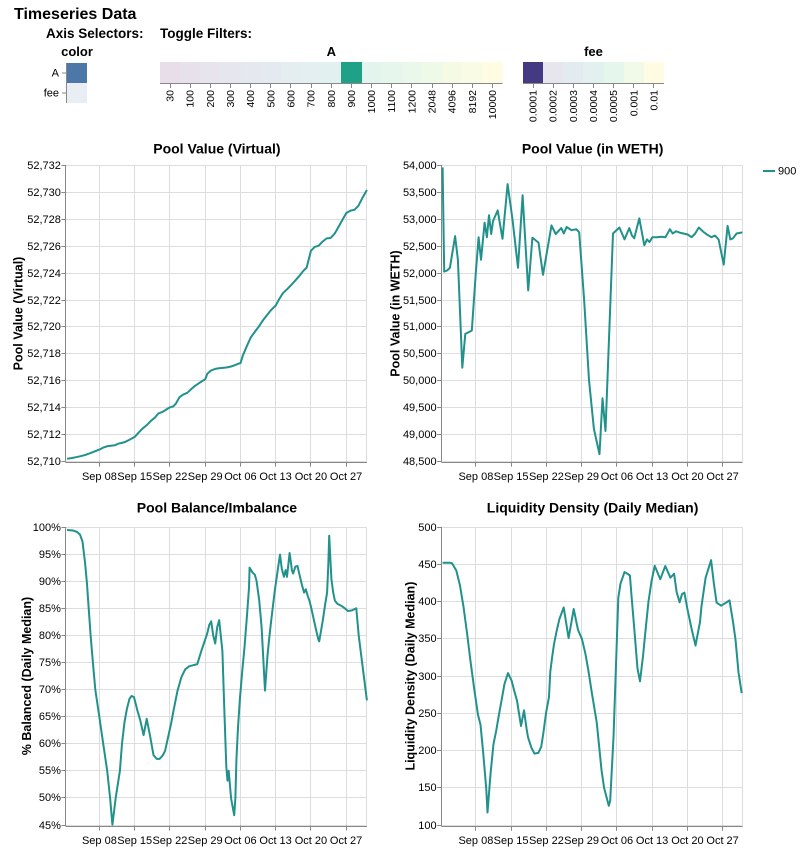 The image size is (804, 857). What do you see at coordinates (493, 104) in the screenshot?
I see `svg-text: 10000` at bounding box center [493, 104].